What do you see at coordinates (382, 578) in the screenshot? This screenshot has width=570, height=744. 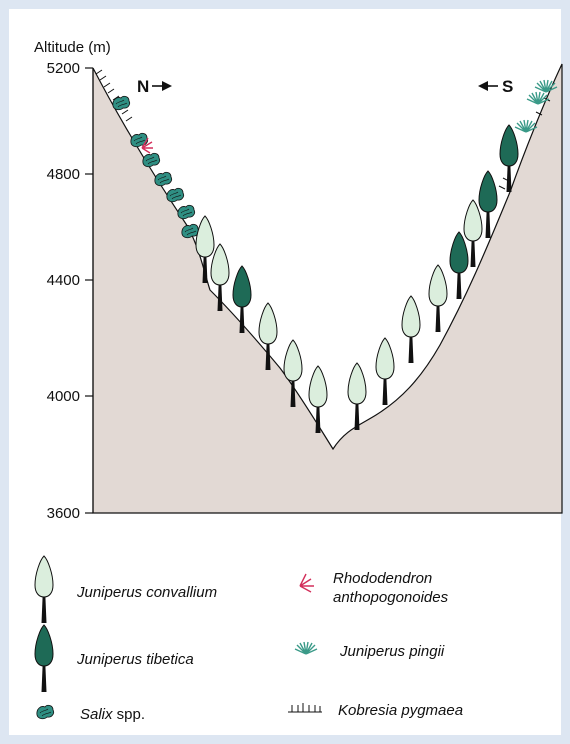 I see `legend-rhododendron-line1: Rhododendron` at bounding box center [382, 578].